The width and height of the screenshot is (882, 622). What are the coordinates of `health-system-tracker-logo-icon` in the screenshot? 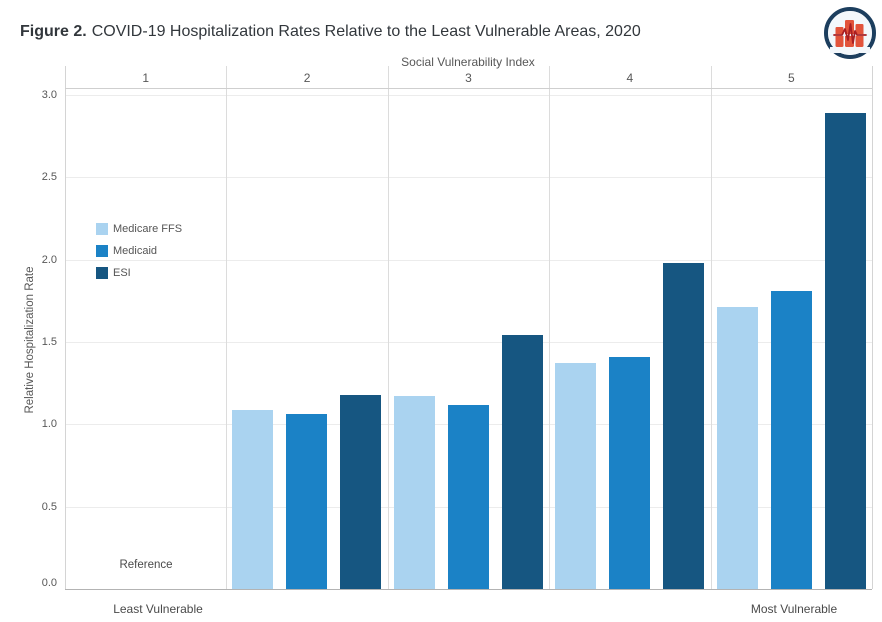 It's located at (850, 33).